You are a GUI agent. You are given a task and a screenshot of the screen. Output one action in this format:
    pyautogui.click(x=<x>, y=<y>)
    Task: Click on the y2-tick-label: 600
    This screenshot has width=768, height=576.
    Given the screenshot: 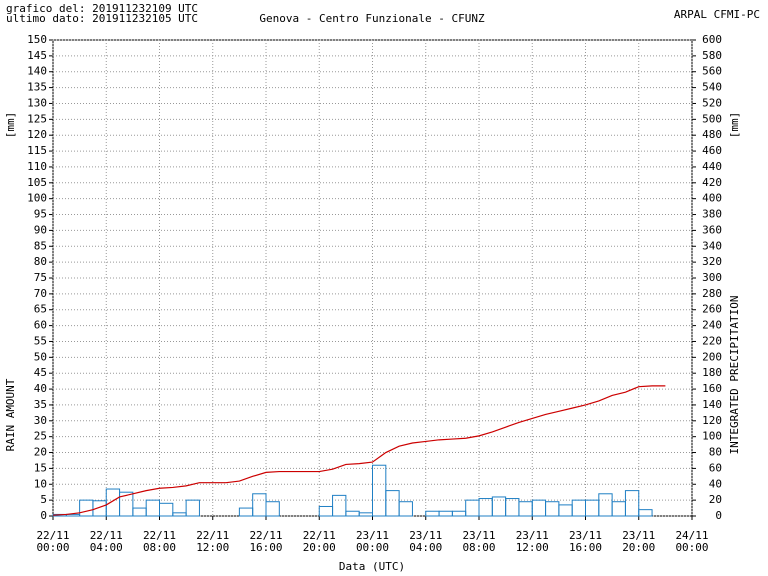 What is the action you would take?
    pyautogui.click(x=712, y=39)
    